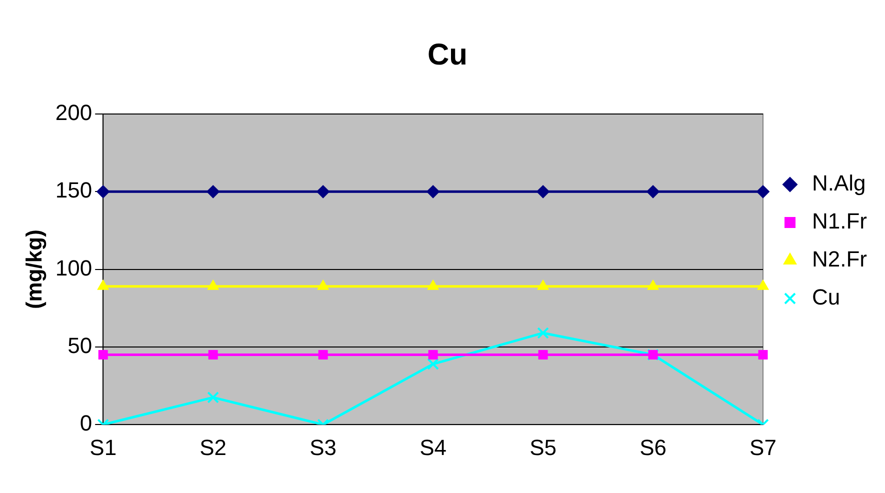  I want to click on y-tick-label: 0, so click(86, 423).